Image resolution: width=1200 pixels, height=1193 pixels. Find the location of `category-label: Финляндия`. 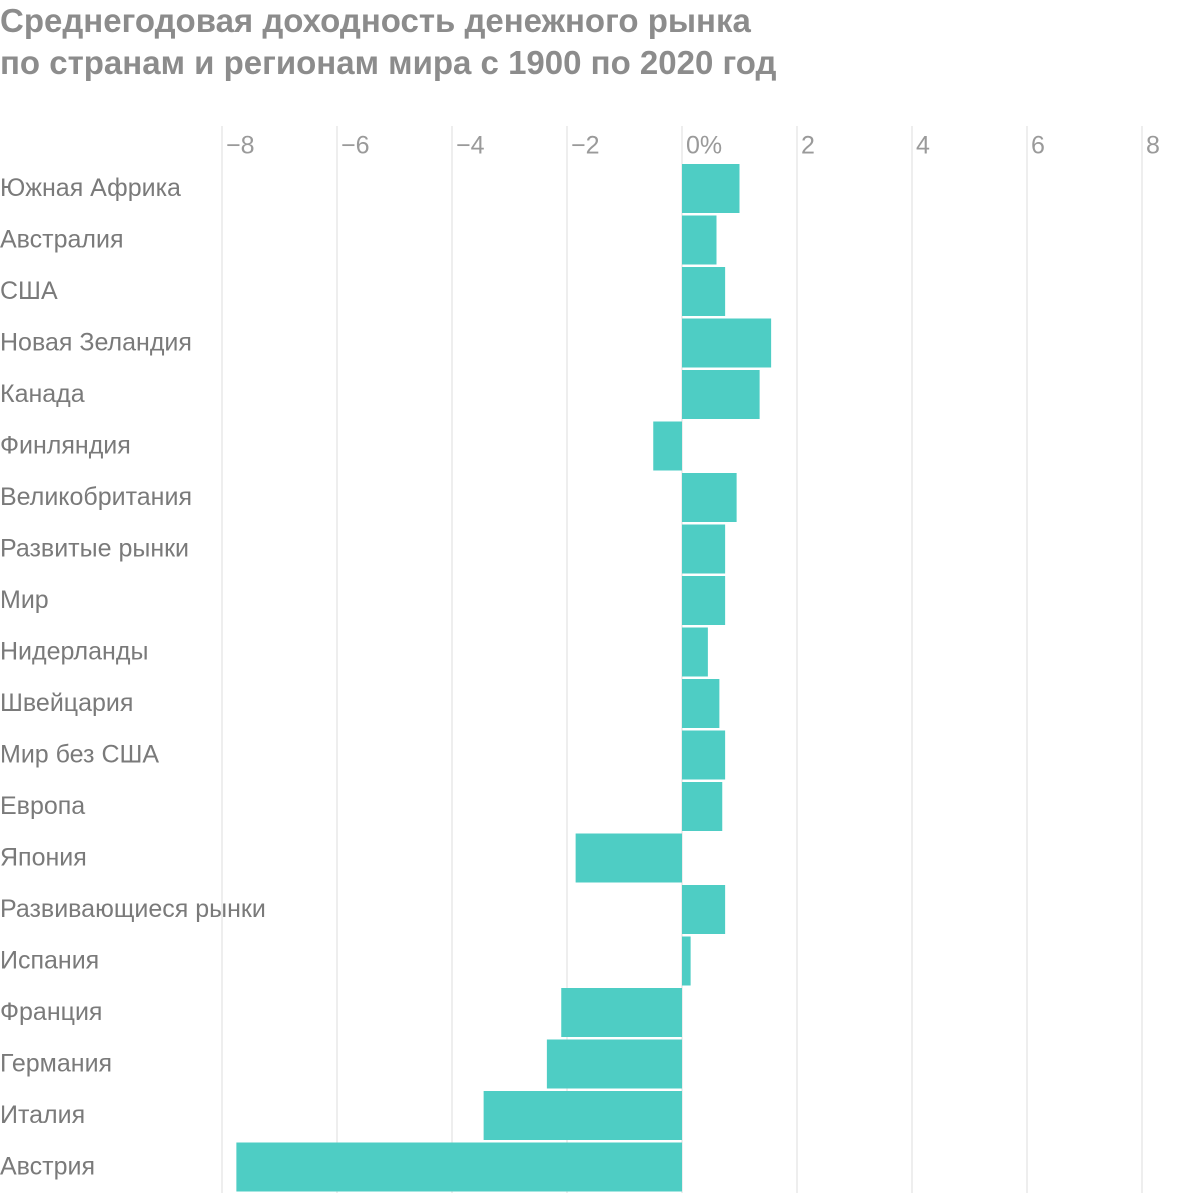

category-label: Финляндия is located at coordinates (65, 446).